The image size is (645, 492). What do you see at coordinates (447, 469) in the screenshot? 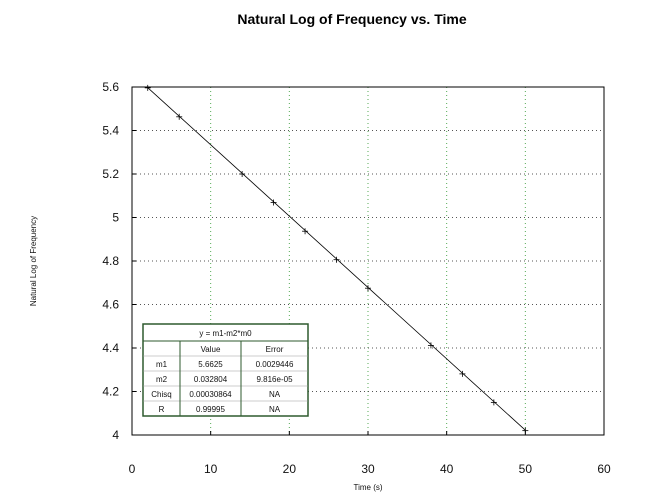
I see `x-tick-label: 40` at bounding box center [447, 469].